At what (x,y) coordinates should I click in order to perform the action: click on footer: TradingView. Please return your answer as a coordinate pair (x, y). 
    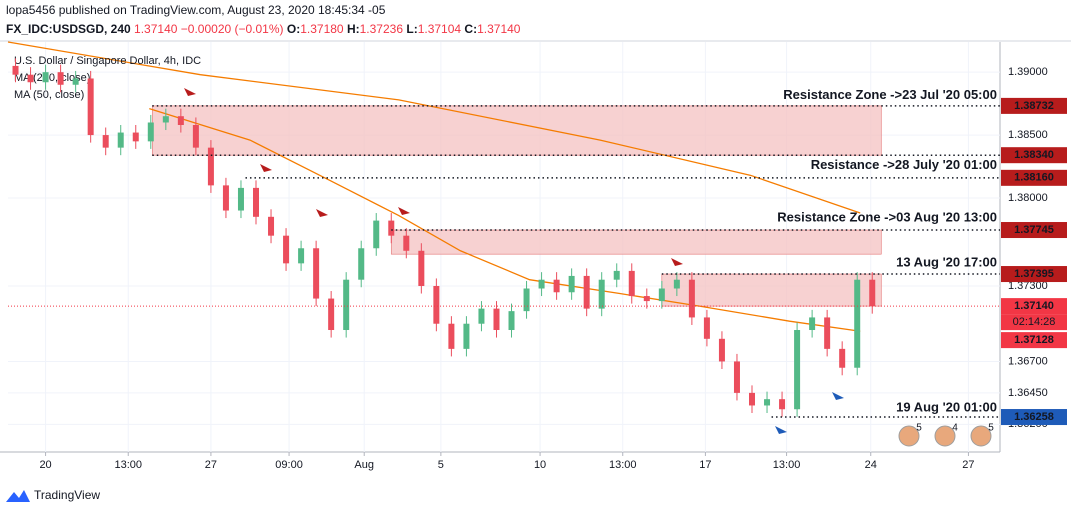
    Looking at the image, I should click on (53, 495).